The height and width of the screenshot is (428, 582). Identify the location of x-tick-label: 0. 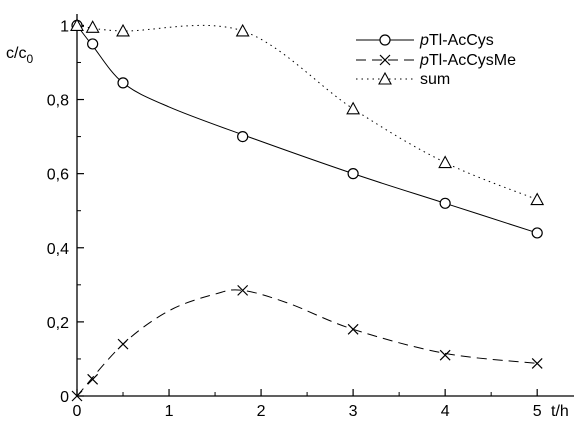
(77, 411).